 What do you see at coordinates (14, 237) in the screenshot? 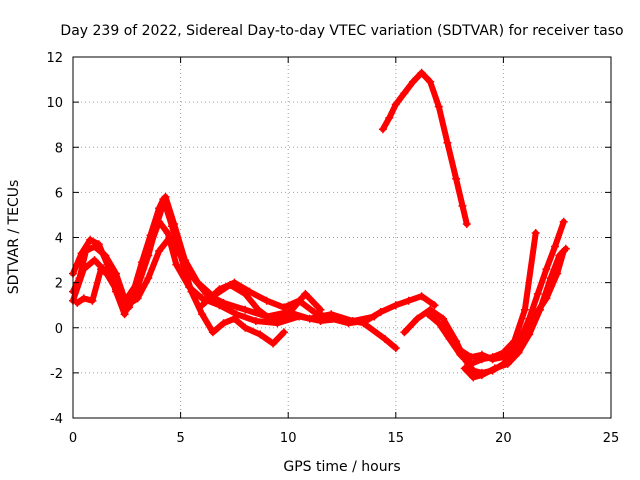
I see `y-axis-title: SDTVAR / TECUs` at bounding box center [14, 237].